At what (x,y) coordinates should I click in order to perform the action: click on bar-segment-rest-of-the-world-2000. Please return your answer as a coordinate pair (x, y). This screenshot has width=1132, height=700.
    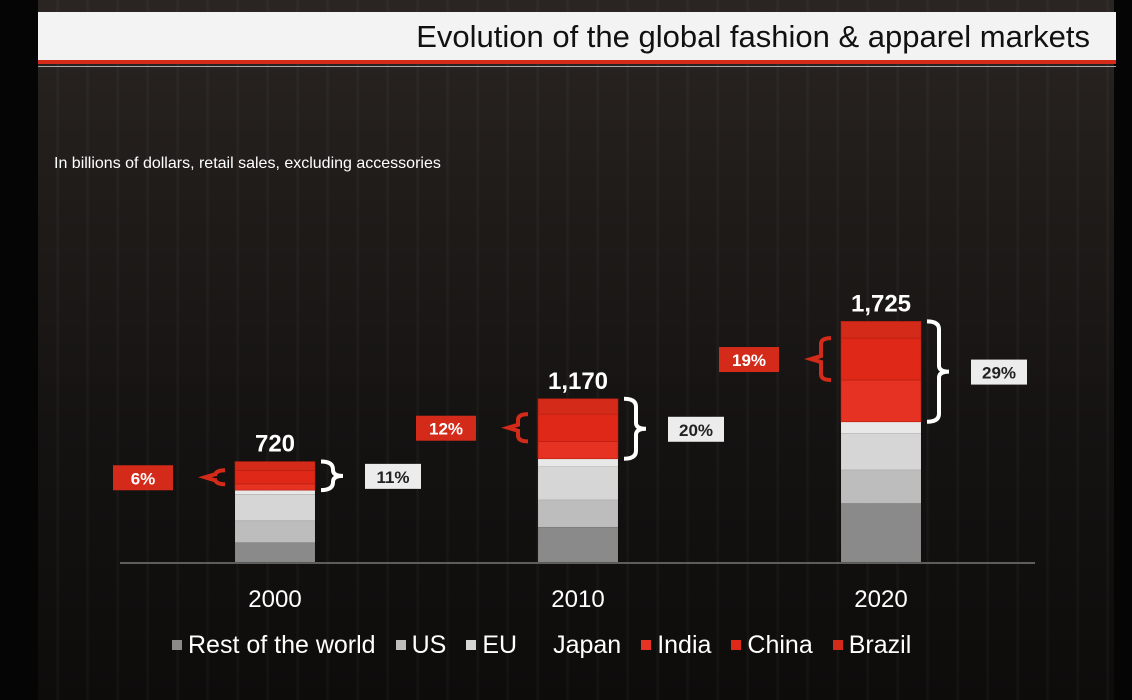
    Looking at the image, I should click on (275, 552).